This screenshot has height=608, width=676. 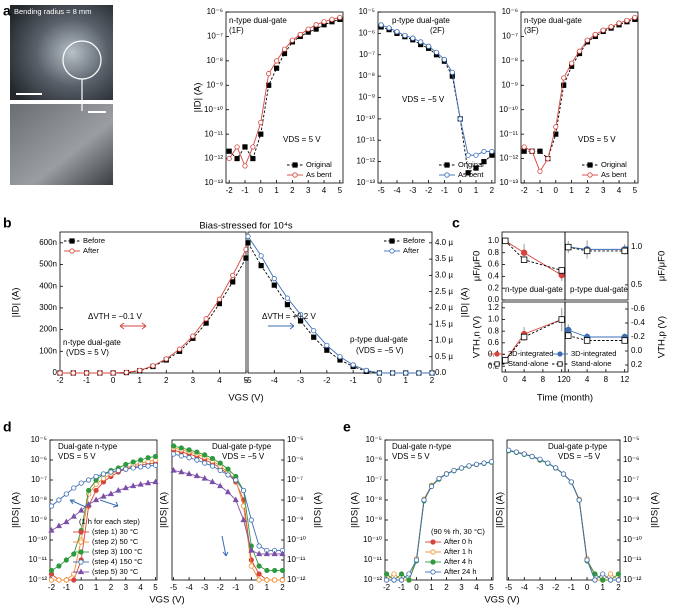 What do you see at coordinates (182, 439) in the screenshot?
I see `annotation-arrows` at bounding box center [182, 439].